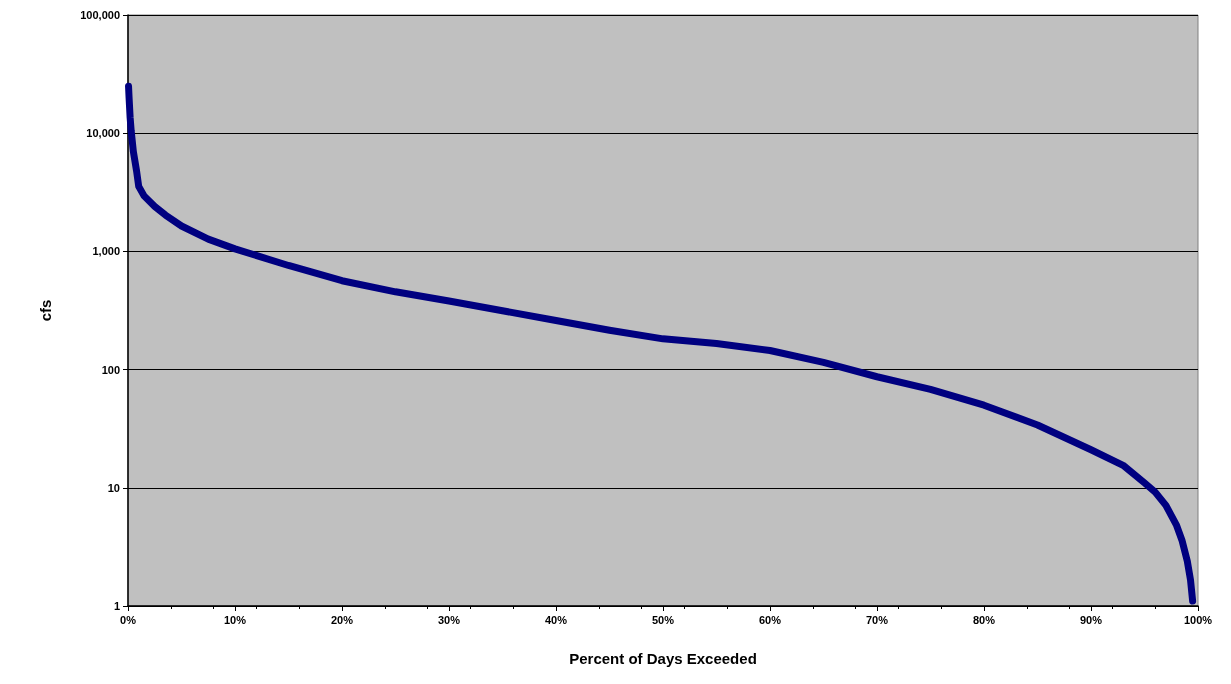 The width and height of the screenshot is (1231, 684). I want to click on x-tick-label: 100%, so click(1198, 619).